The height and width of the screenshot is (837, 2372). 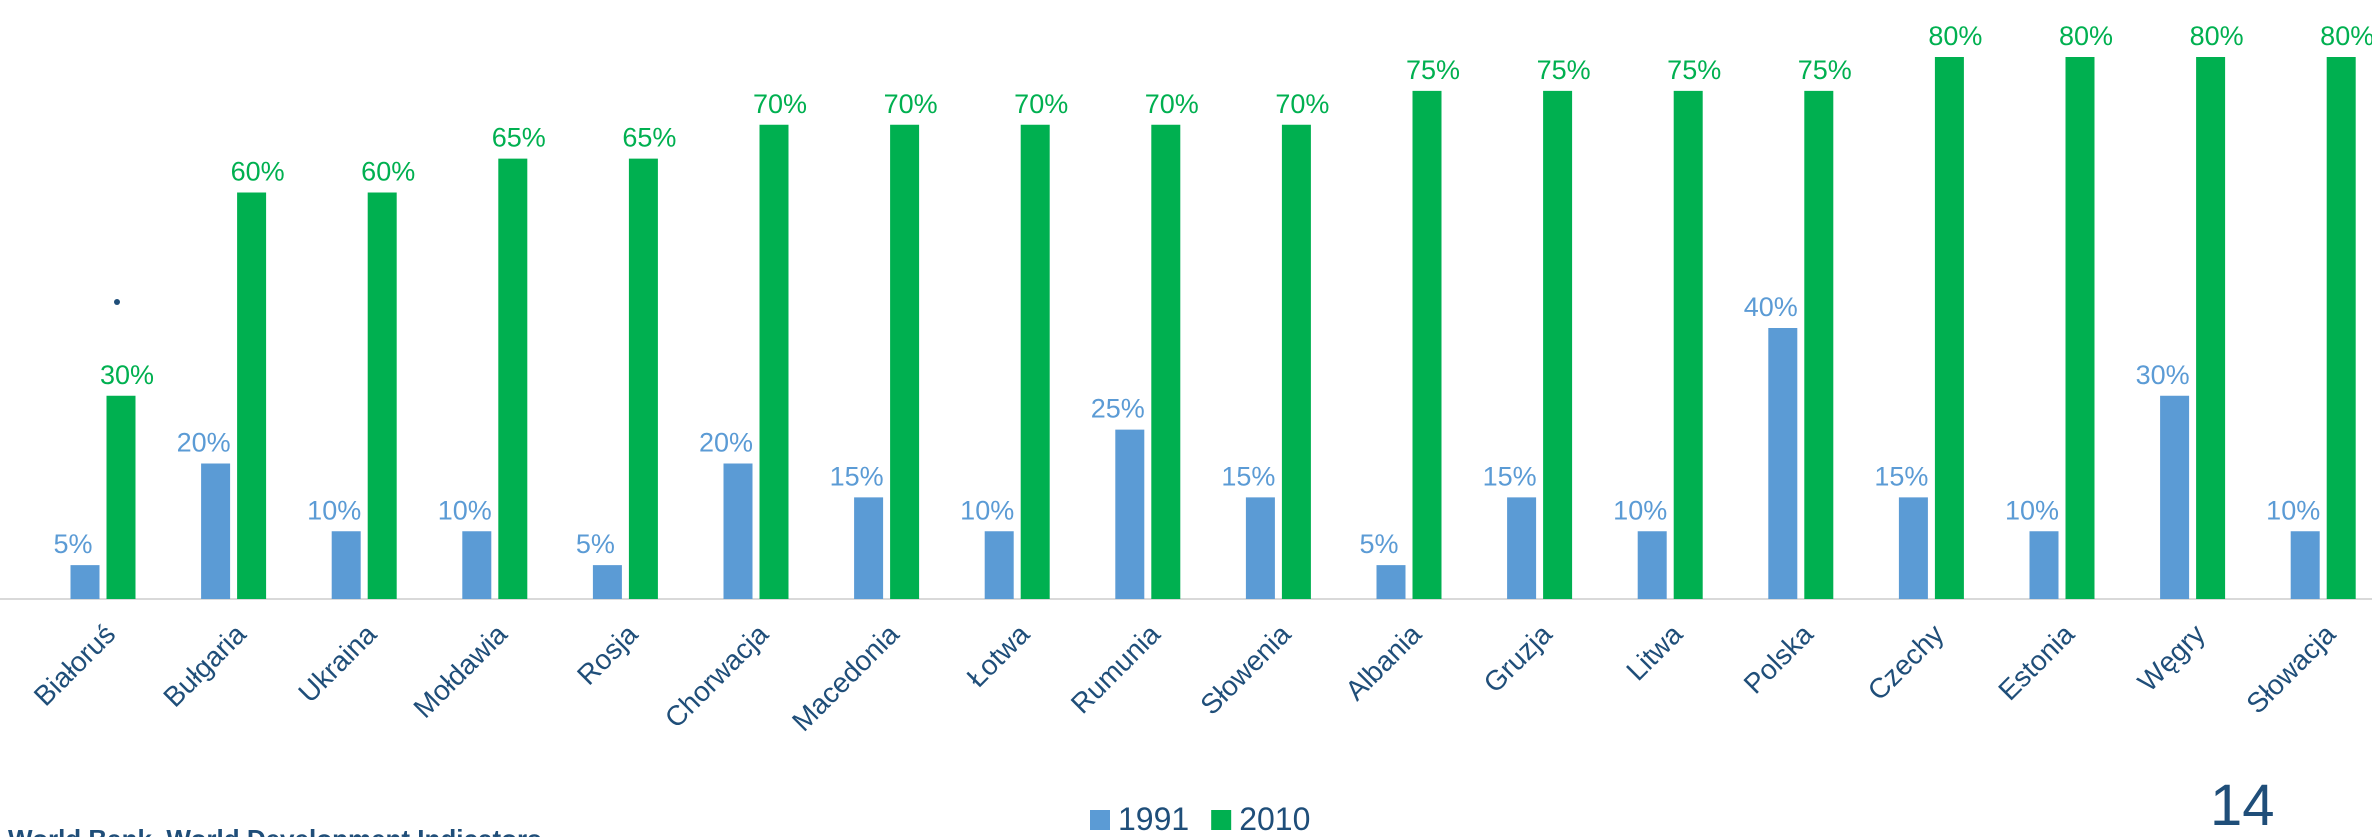 I want to click on x-tick-label: Mołdawia, so click(x=460, y=671).